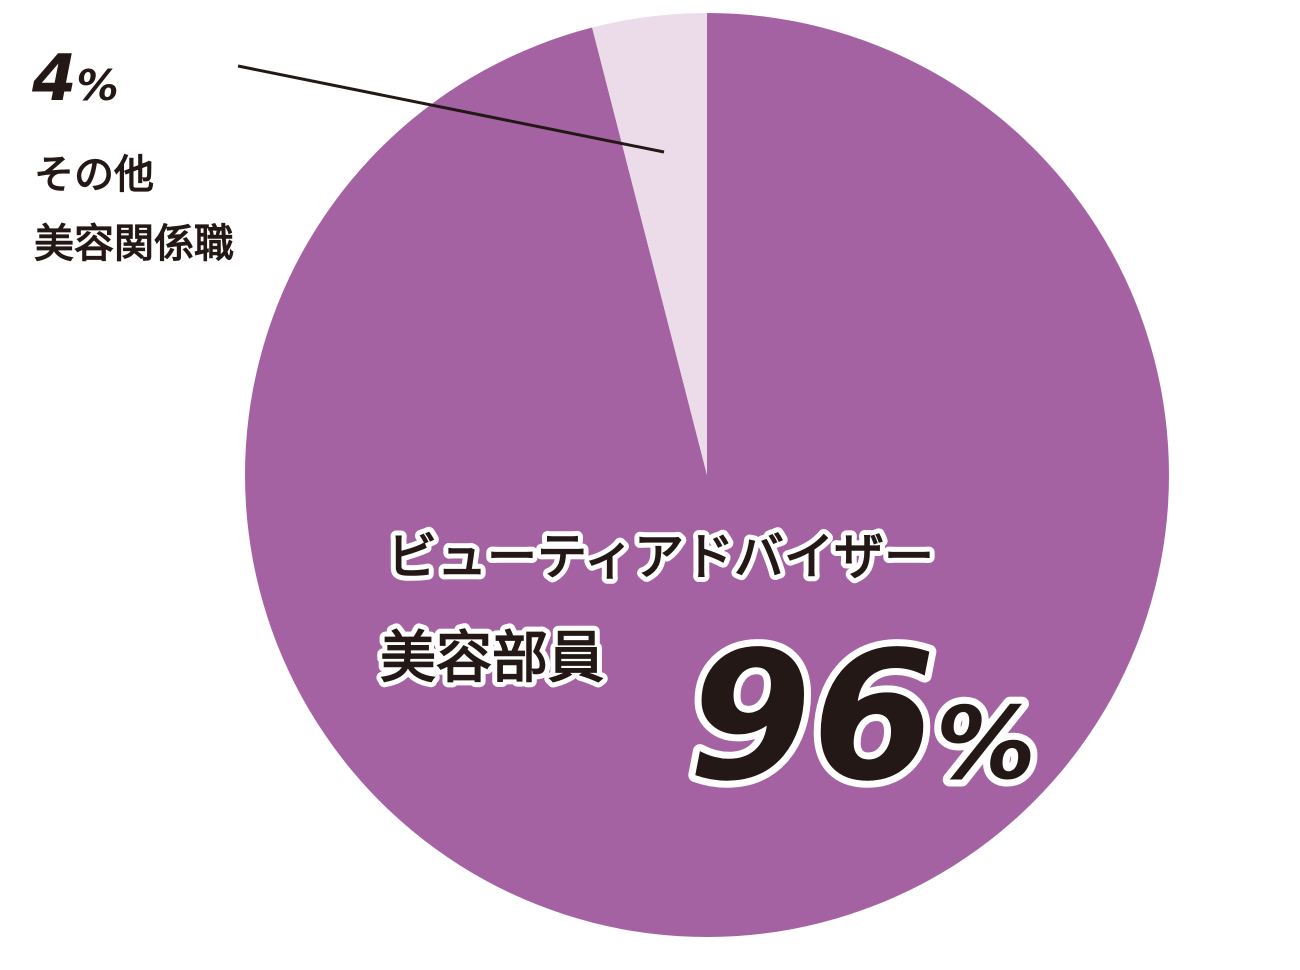 This screenshot has width=1300, height=970. What do you see at coordinates (986, 743) in the screenshot?
I see `percent-sign-main: %` at bounding box center [986, 743].